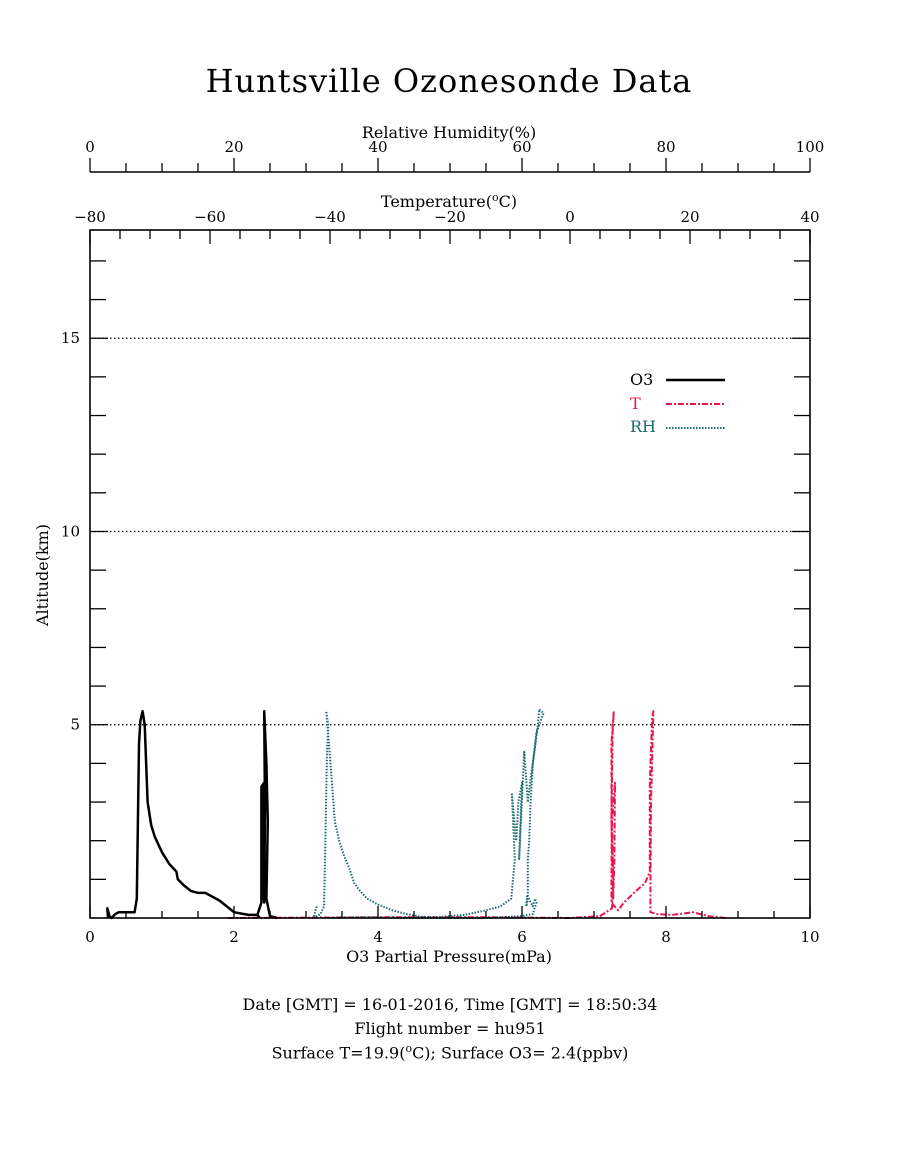  I want to click on o3-axis-label: O3 Partial Pressure(mPa), so click(449, 956).